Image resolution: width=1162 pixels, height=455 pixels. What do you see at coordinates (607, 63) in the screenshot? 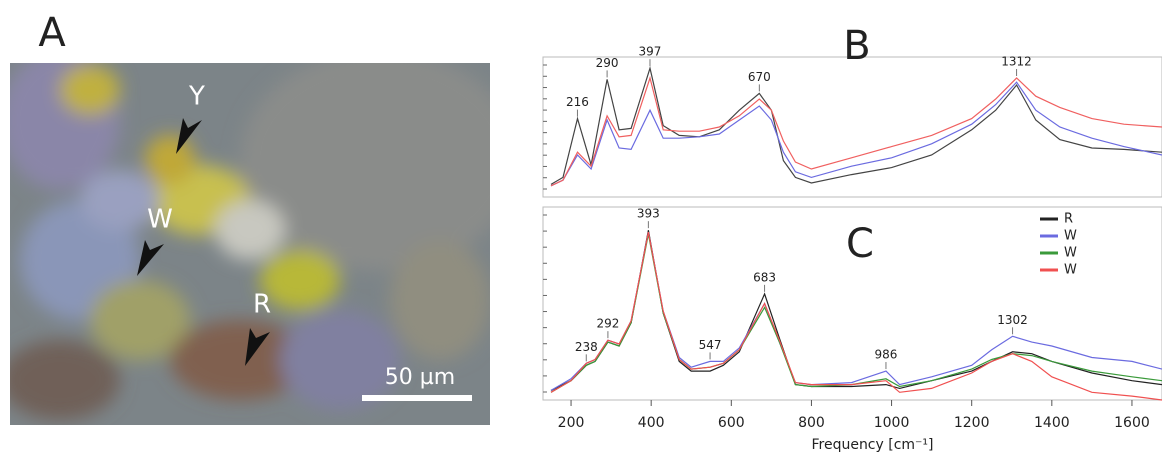
I see `peak-label: 290` at bounding box center [607, 63].